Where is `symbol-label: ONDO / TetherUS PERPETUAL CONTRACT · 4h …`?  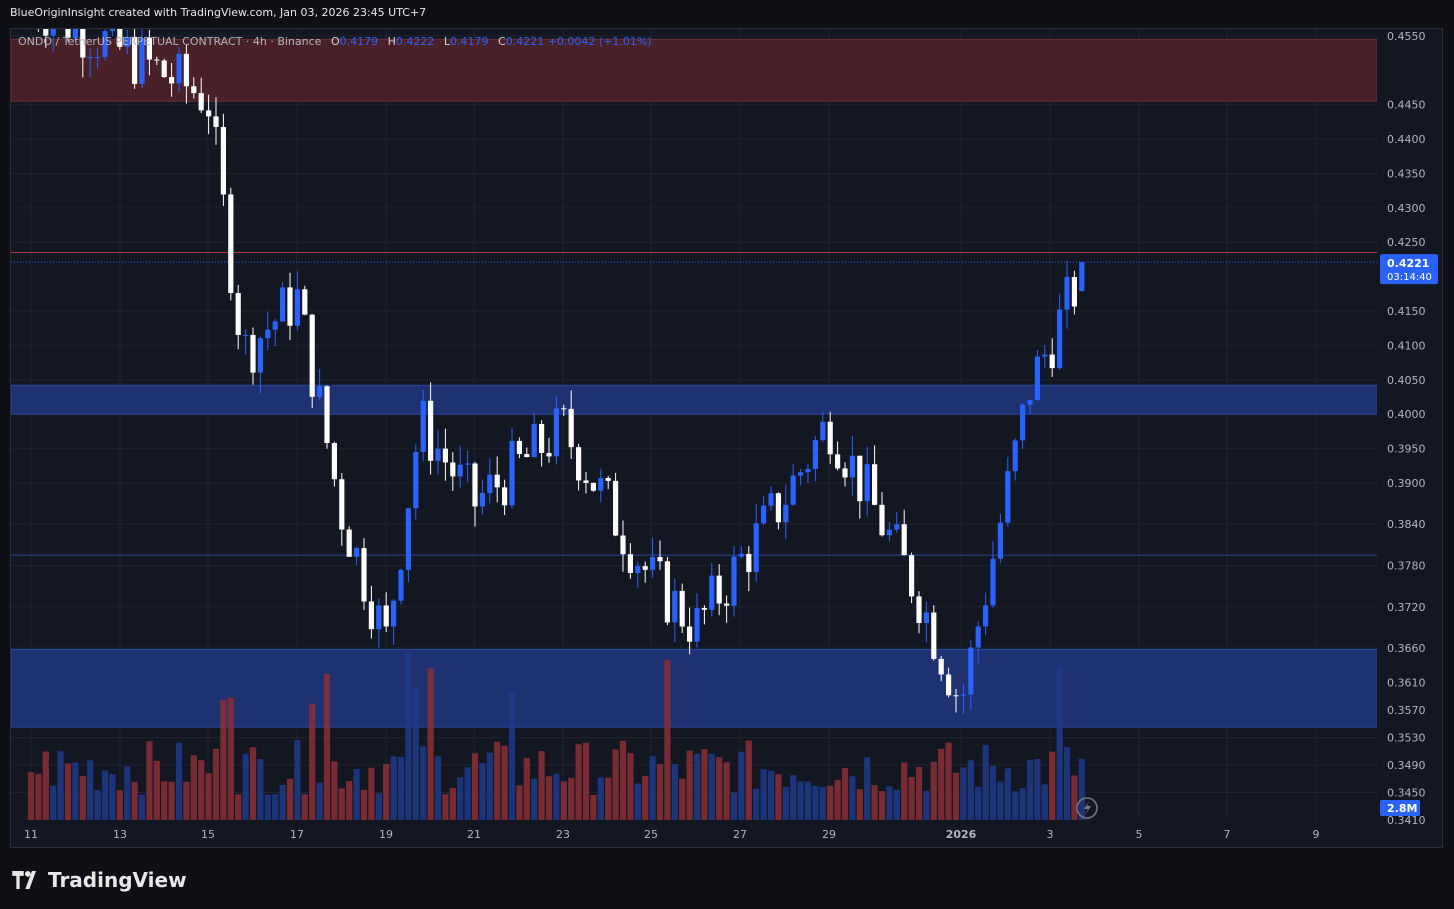
symbol-label: ONDO / TetherUS PERPETUAL CONTRACT · 4h … is located at coordinates (170, 41).